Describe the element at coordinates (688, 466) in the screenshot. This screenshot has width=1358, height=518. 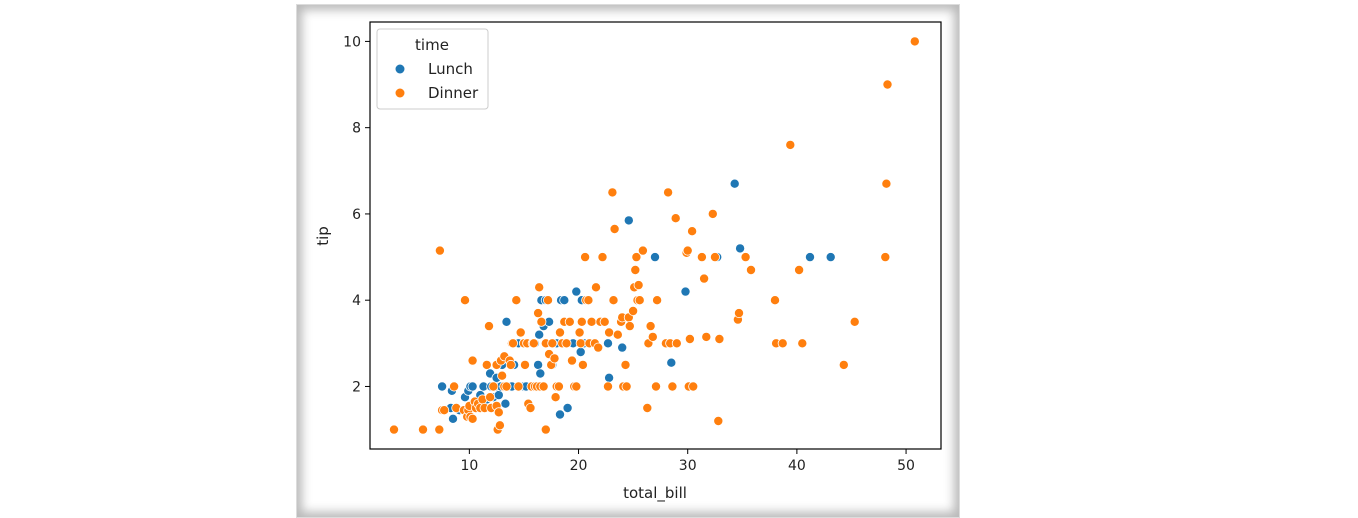
I see `x-tick-label: 30` at that location.